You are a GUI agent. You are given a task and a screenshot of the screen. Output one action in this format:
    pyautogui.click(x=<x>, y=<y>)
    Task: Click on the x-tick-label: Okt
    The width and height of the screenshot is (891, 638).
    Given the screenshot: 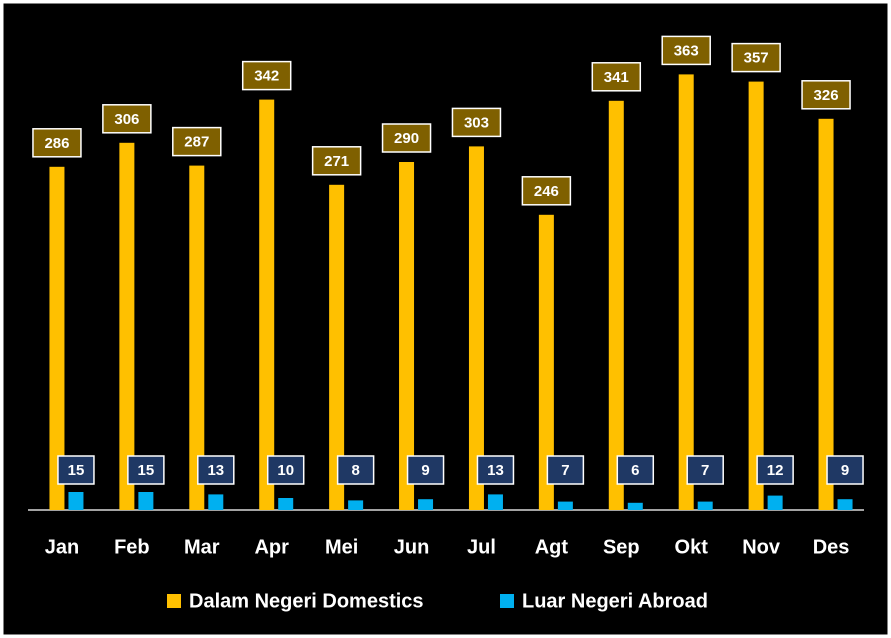 What is the action you would take?
    pyautogui.click(x=692, y=547)
    